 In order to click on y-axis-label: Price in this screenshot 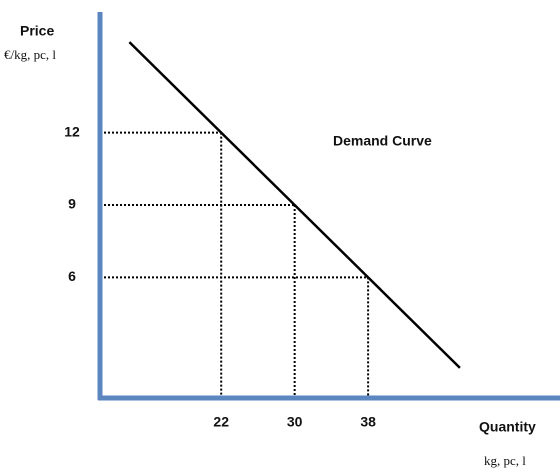, I will do `click(37, 31)`.